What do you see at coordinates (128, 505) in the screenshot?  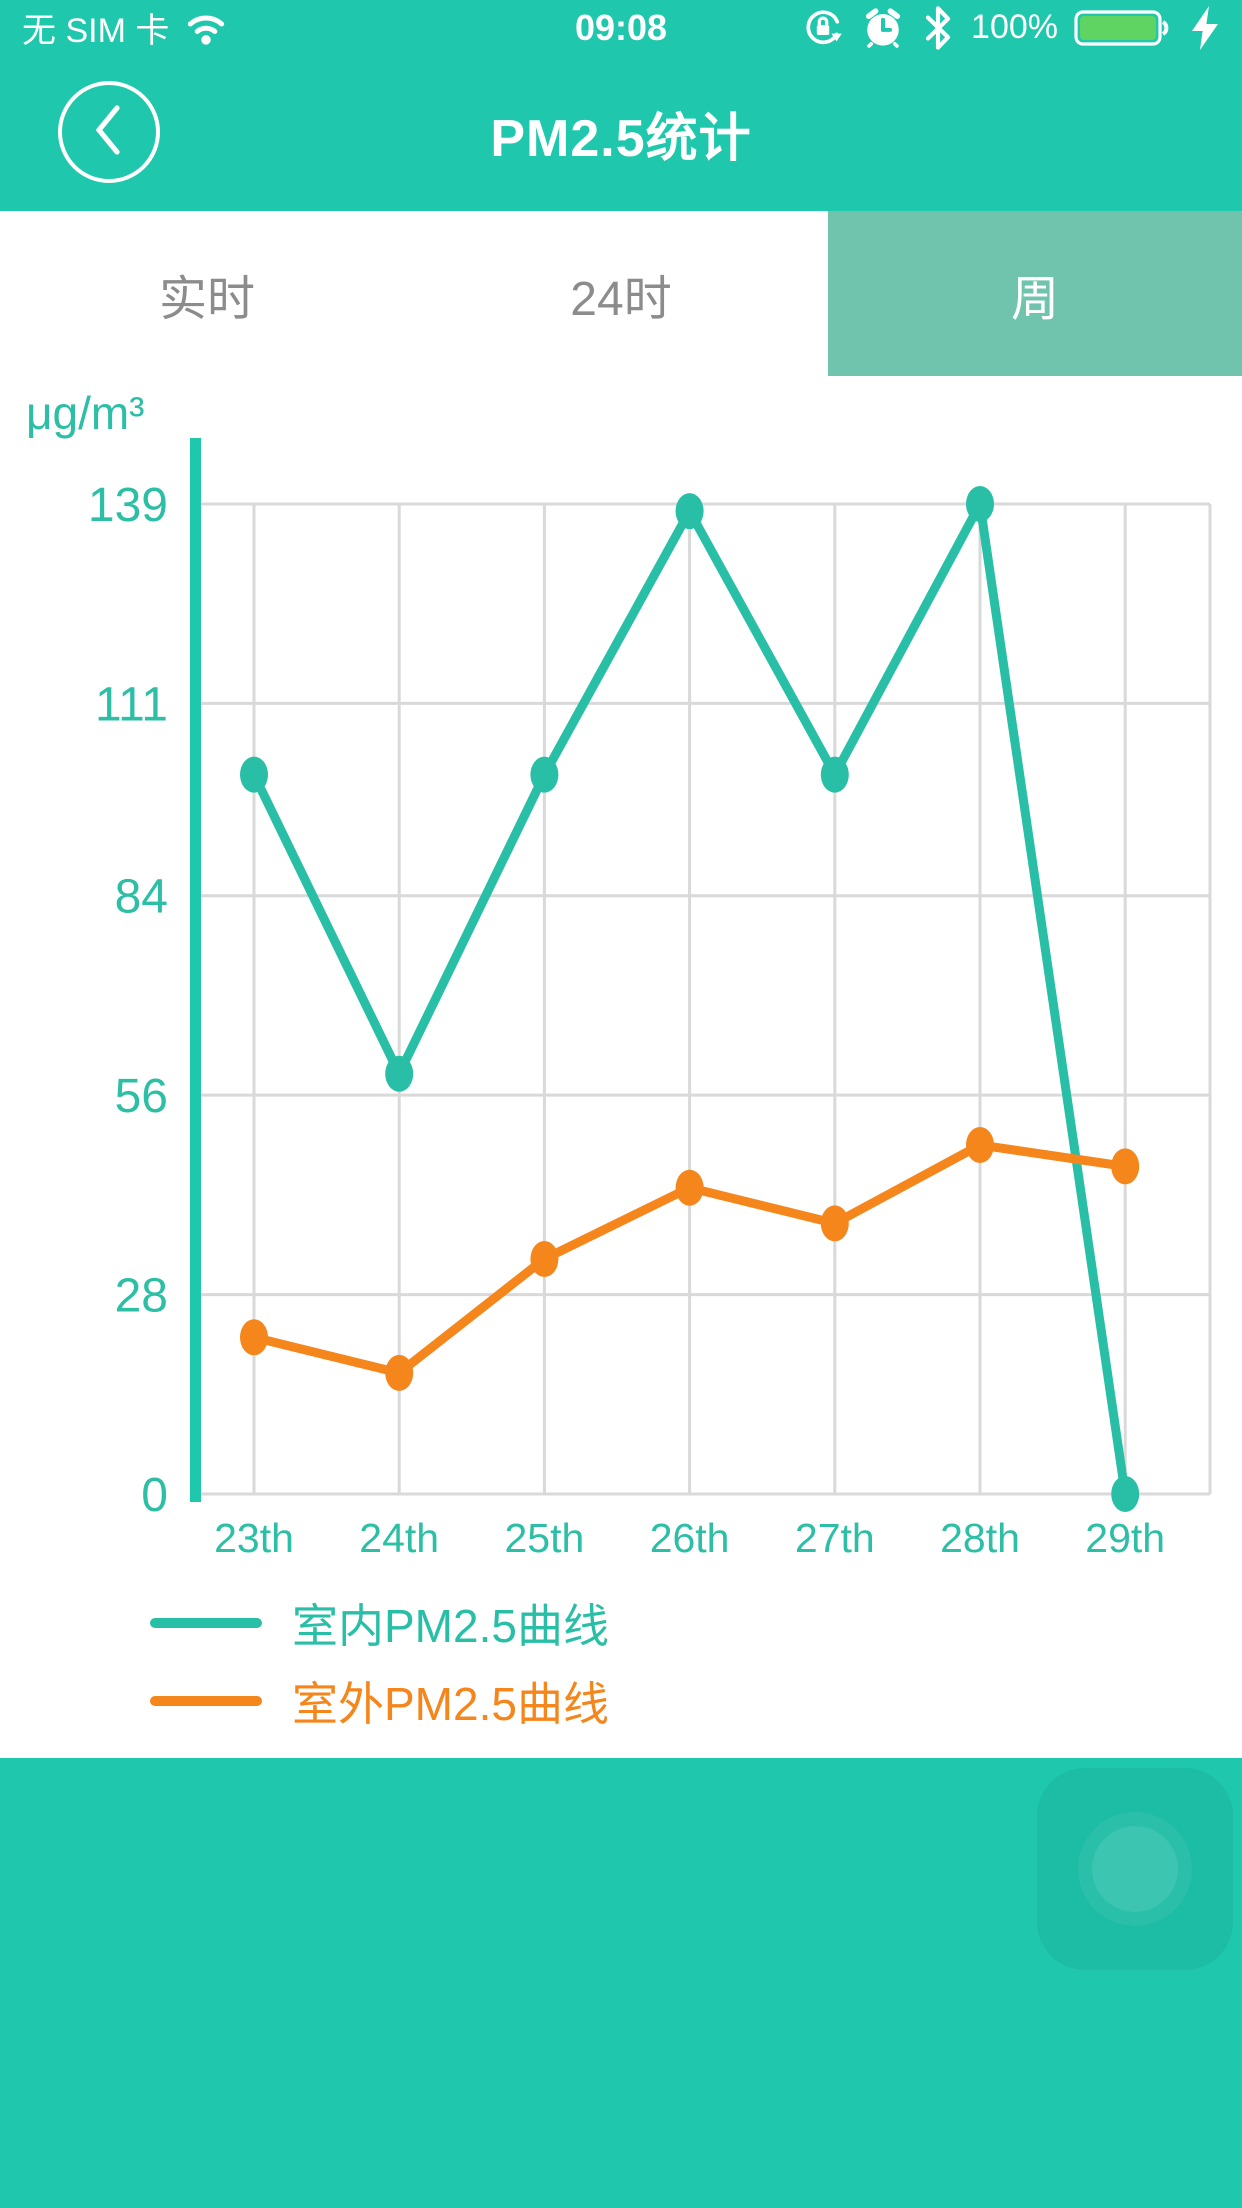 I see `y-tick-label: 139` at bounding box center [128, 505].